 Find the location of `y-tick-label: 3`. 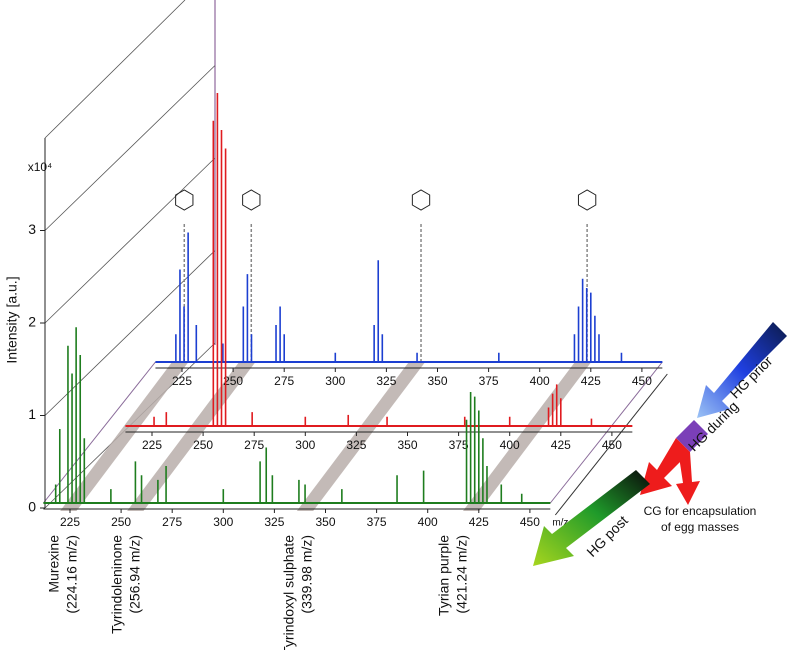

y-tick-label: 3 is located at coordinates (32, 229).